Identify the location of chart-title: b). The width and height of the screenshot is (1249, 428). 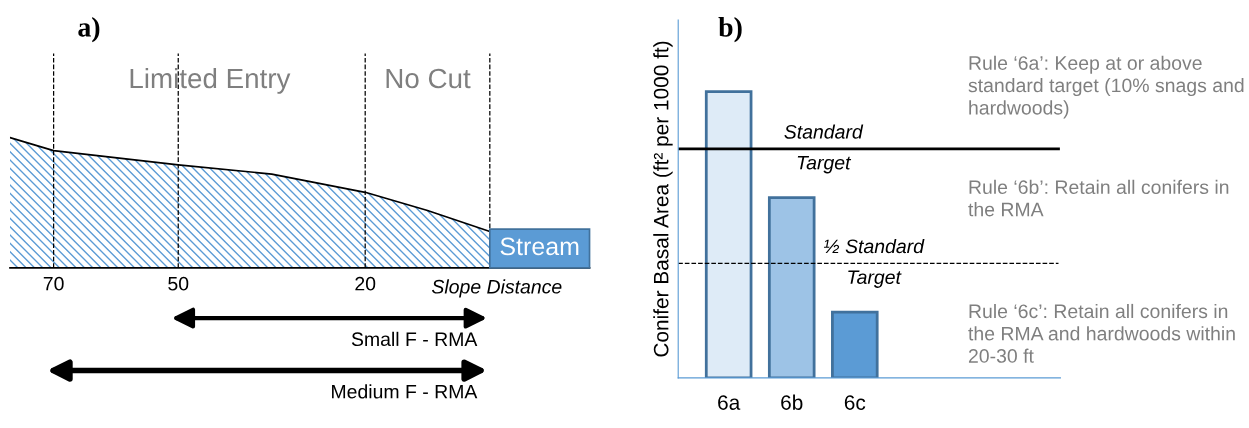
(730, 30).